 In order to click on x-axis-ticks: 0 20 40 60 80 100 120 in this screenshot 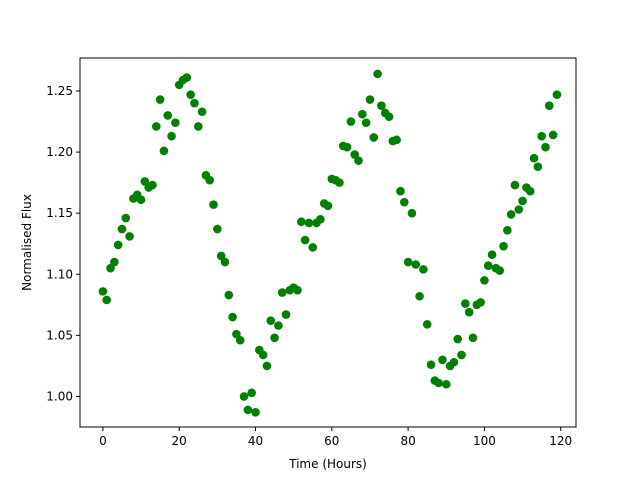, I will do `click(335, 437)`.